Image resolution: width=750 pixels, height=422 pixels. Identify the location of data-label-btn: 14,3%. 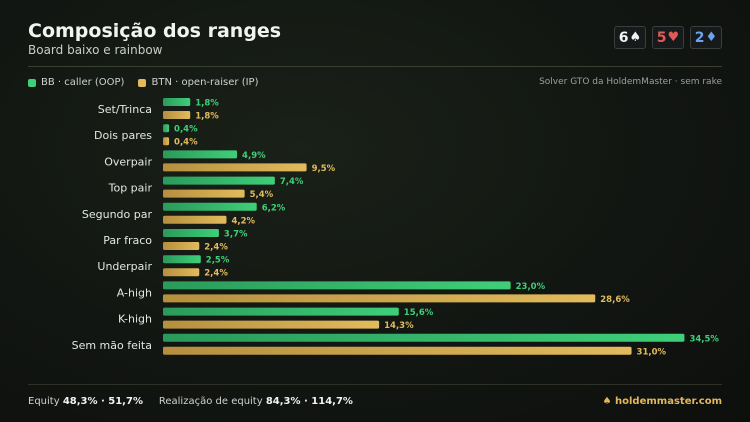
(399, 326).